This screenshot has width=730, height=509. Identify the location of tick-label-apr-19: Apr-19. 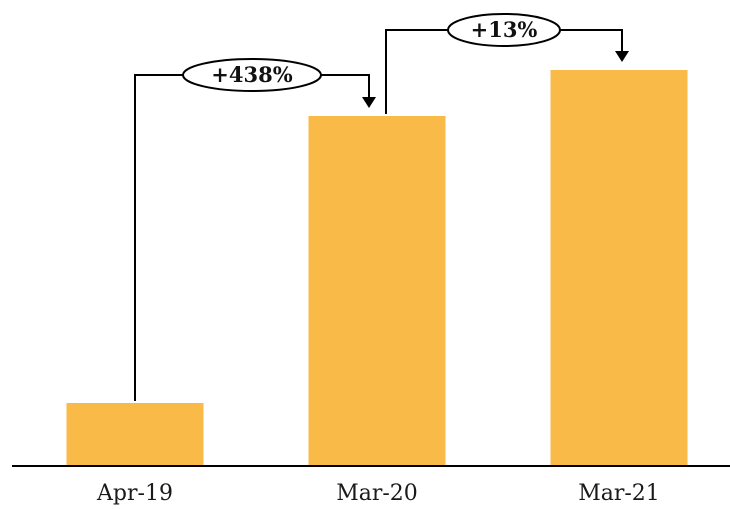
(134, 493).